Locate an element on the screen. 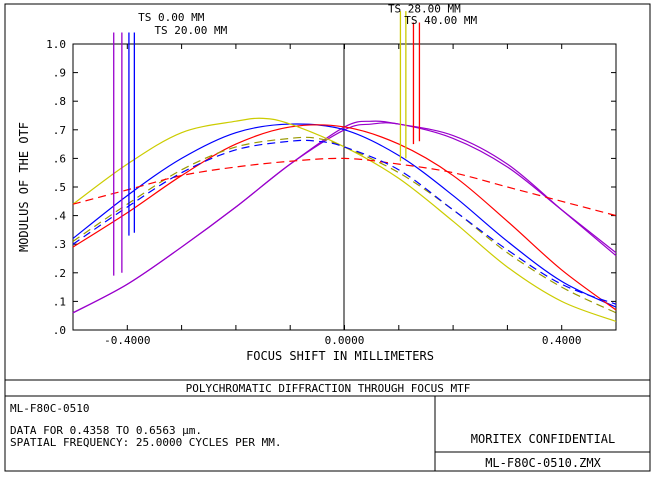 The image size is (655, 480). confidential-label: MORITEX CONFIDENTIAL is located at coordinates (543, 439).